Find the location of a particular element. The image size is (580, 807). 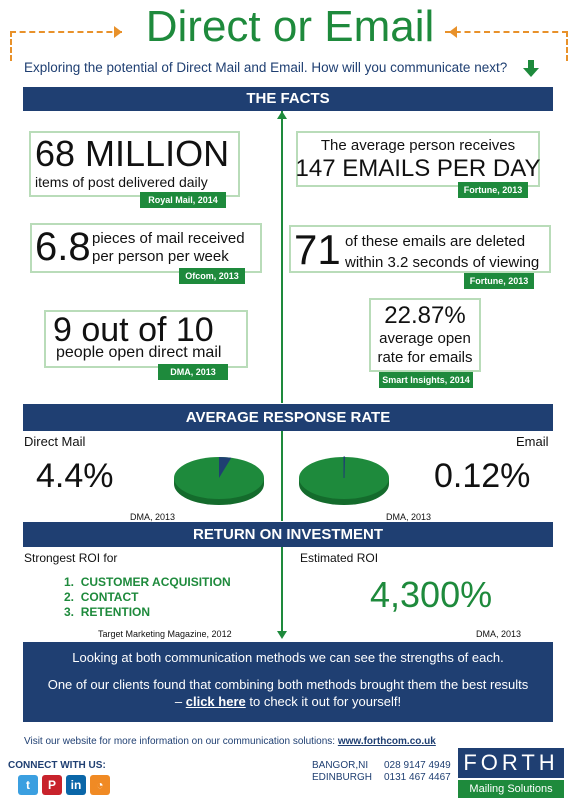

fact-big-number: 6.8 is located at coordinates (63, 247).